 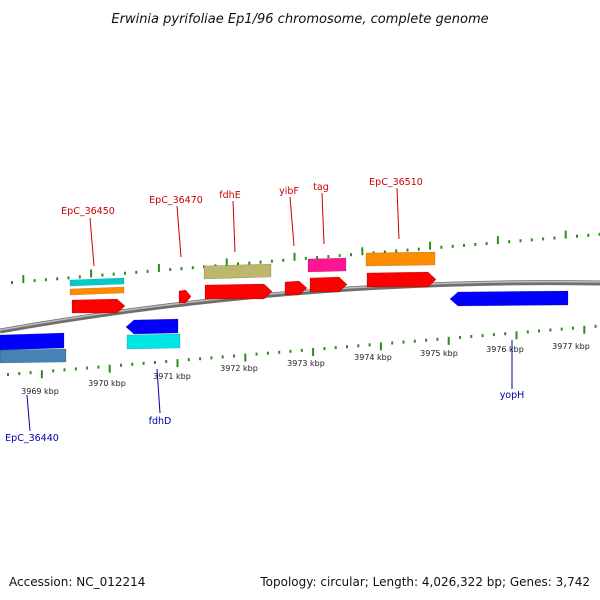 I want to click on tick-label-3970-kbp: 3970 kbp, so click(x=107, y=383).